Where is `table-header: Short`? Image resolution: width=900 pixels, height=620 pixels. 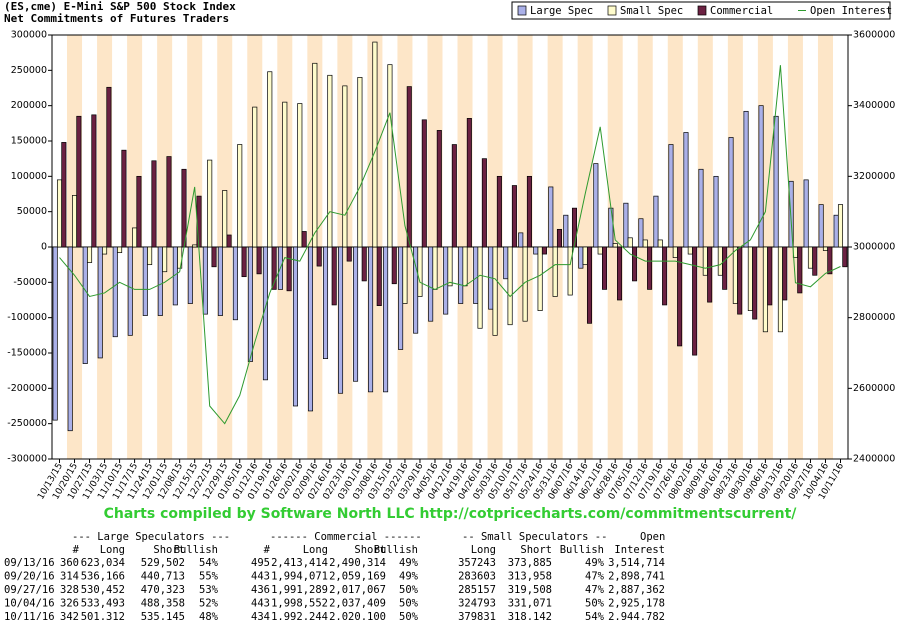
table-header: Short is located at coordinates (370, 550).